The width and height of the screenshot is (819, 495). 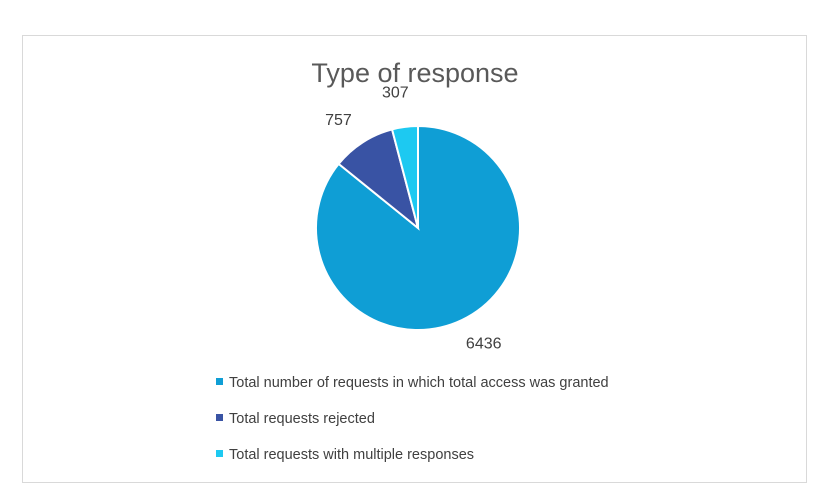 I want to click on legend-item-multiple: Total requests with multiple responses, so click(x=412, y=455).